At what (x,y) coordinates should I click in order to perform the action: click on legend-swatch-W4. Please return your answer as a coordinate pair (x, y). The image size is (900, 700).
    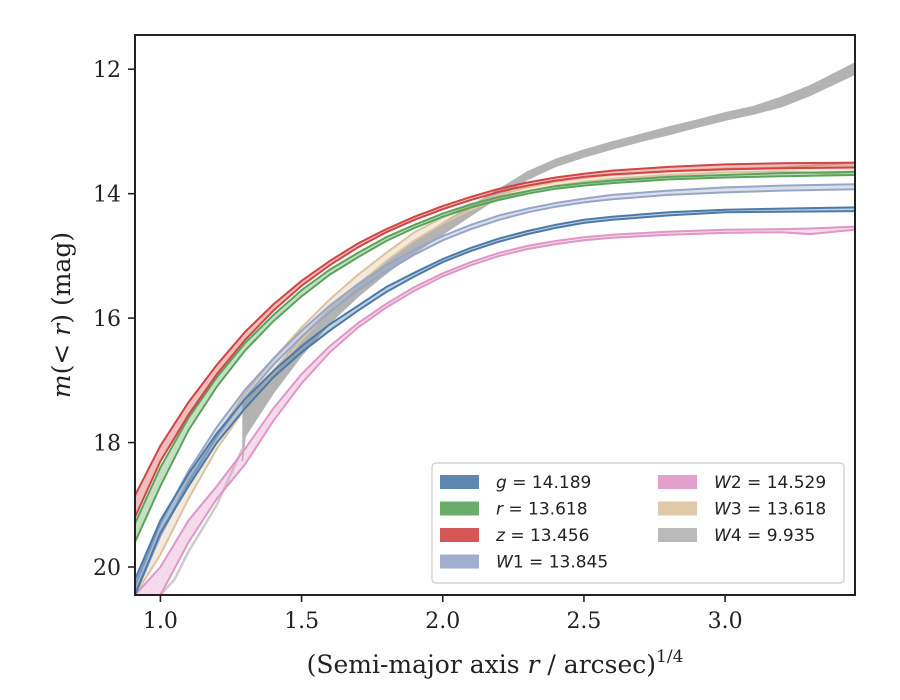
    Looking at the image, I should click on (677, 535).